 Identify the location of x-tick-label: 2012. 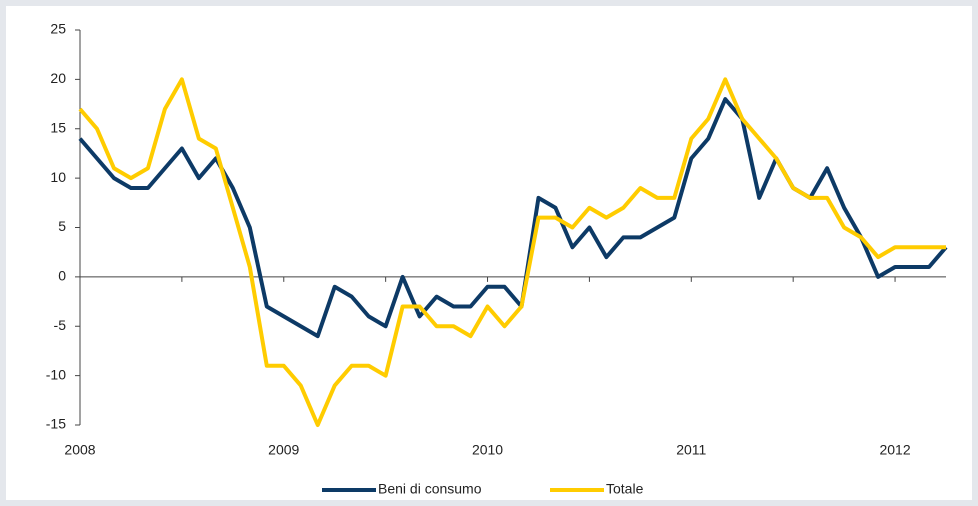
(894, 450).